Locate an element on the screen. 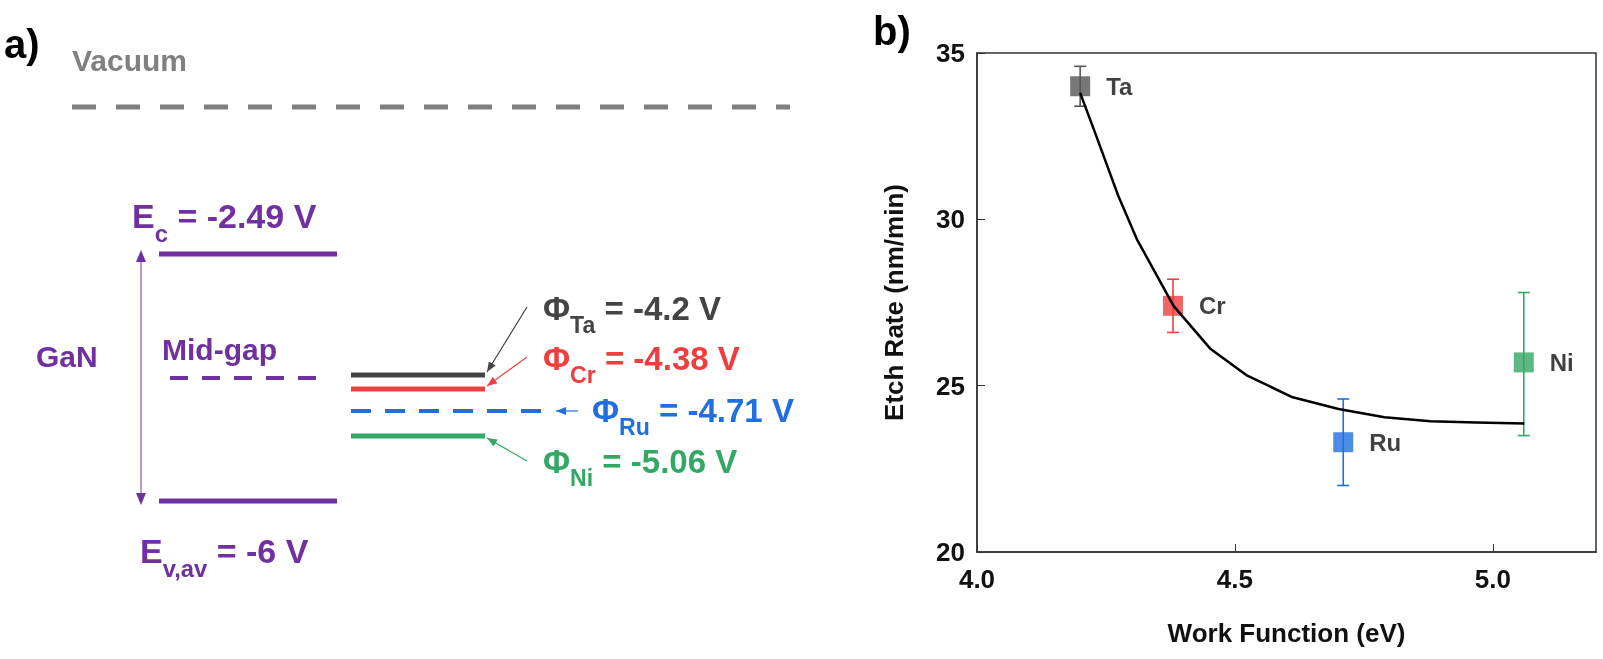 This screenshot has height=659, width=1603. y-tick-label: 20 is located at coordinates (950, 552).